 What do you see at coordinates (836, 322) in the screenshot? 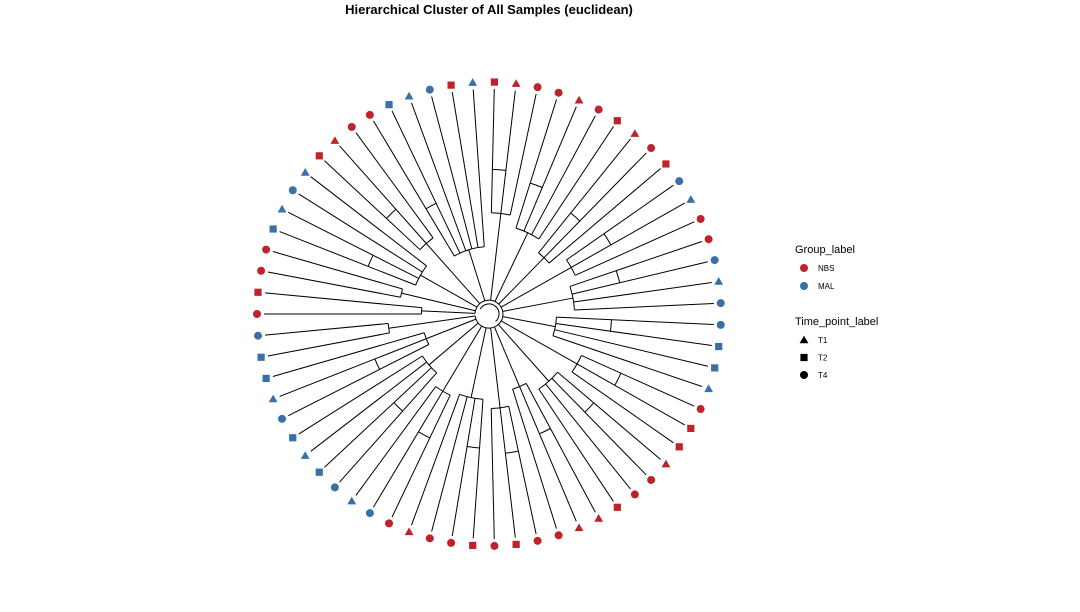
I see `time-legend-title: Time_point_label` at bounding box center [836, 322].